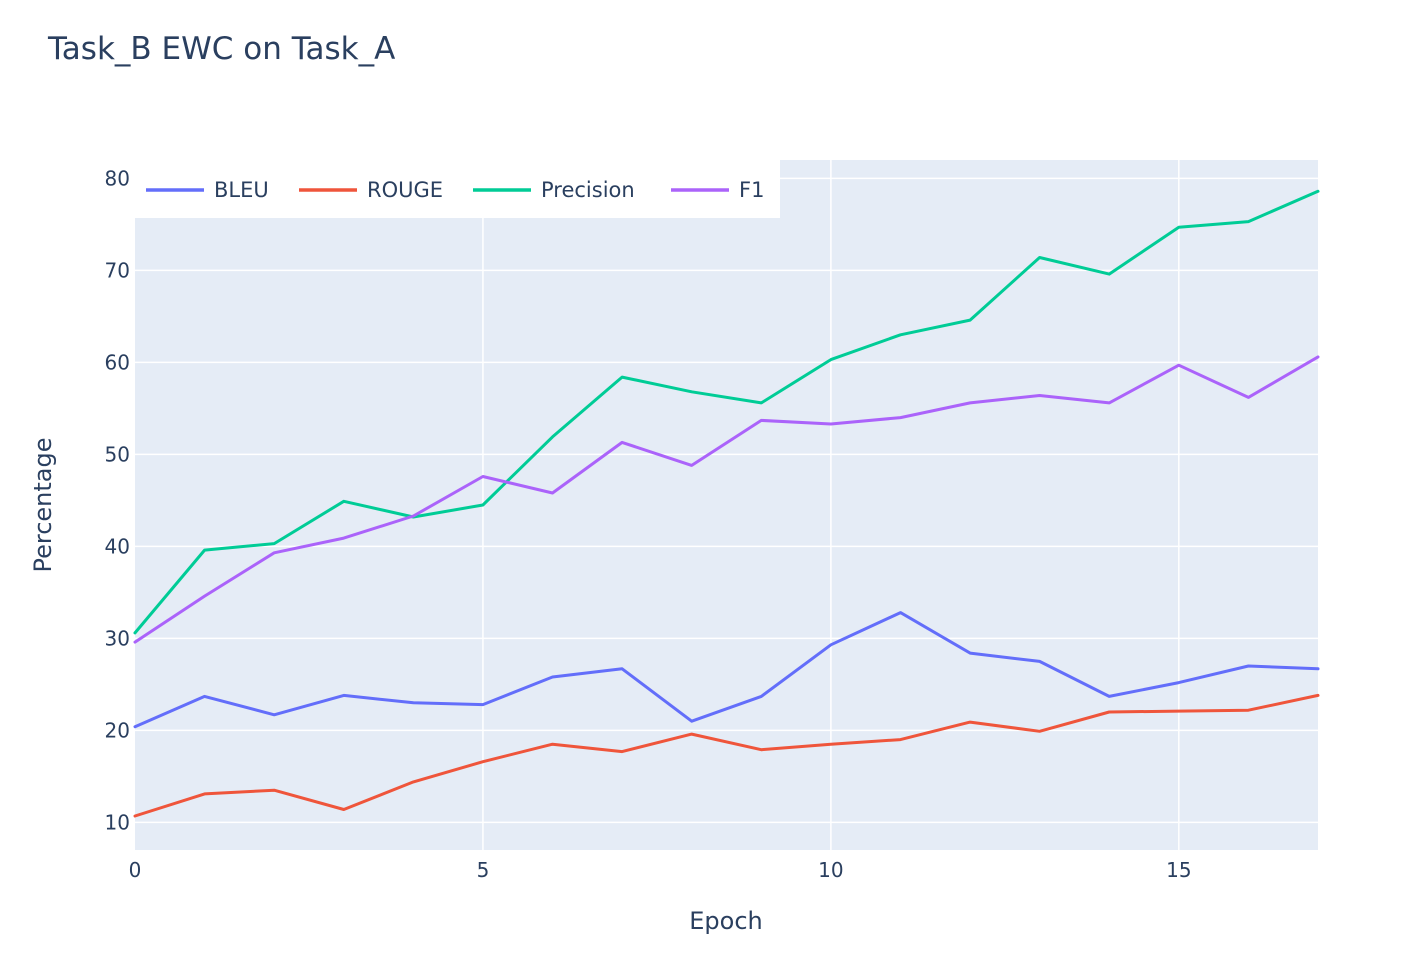 This screenshot has width=1404, height=976. I want to click on chart-title: Task_B EWC on Task_A, so click(221, 49).